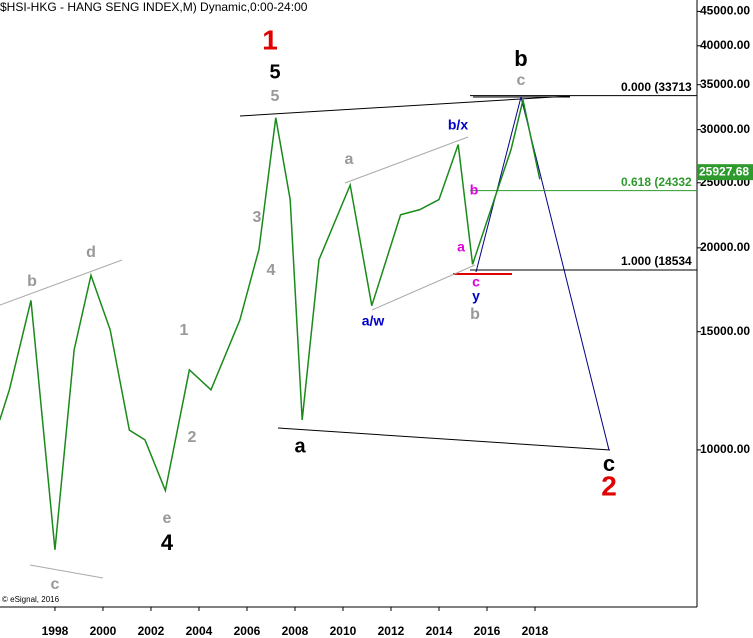 The width and height of the screenshot is (753, 638). I want to click on y-tick-label: 15000.00, so click(725, 331).